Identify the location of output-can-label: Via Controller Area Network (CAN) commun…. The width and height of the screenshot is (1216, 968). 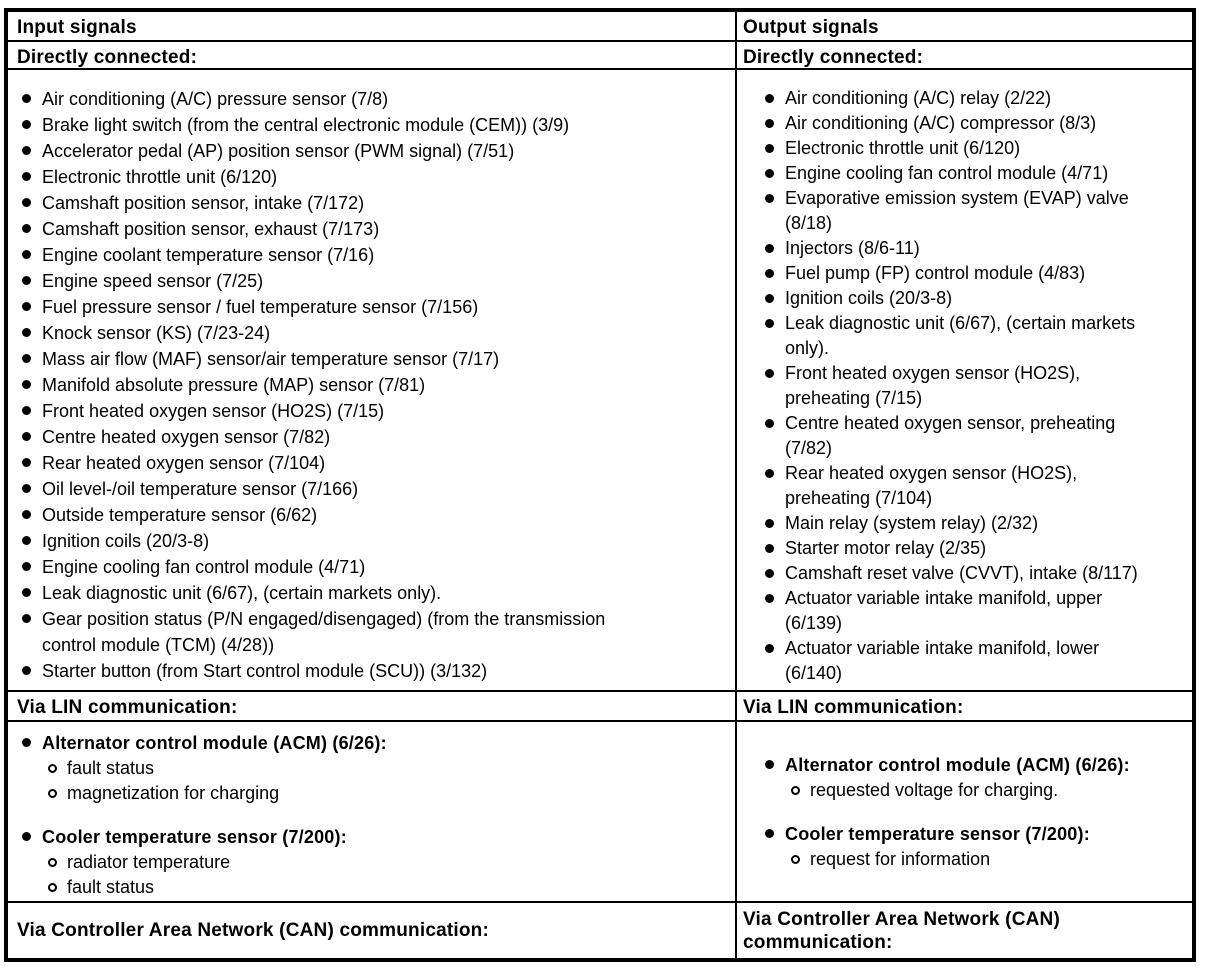
(901, 930).